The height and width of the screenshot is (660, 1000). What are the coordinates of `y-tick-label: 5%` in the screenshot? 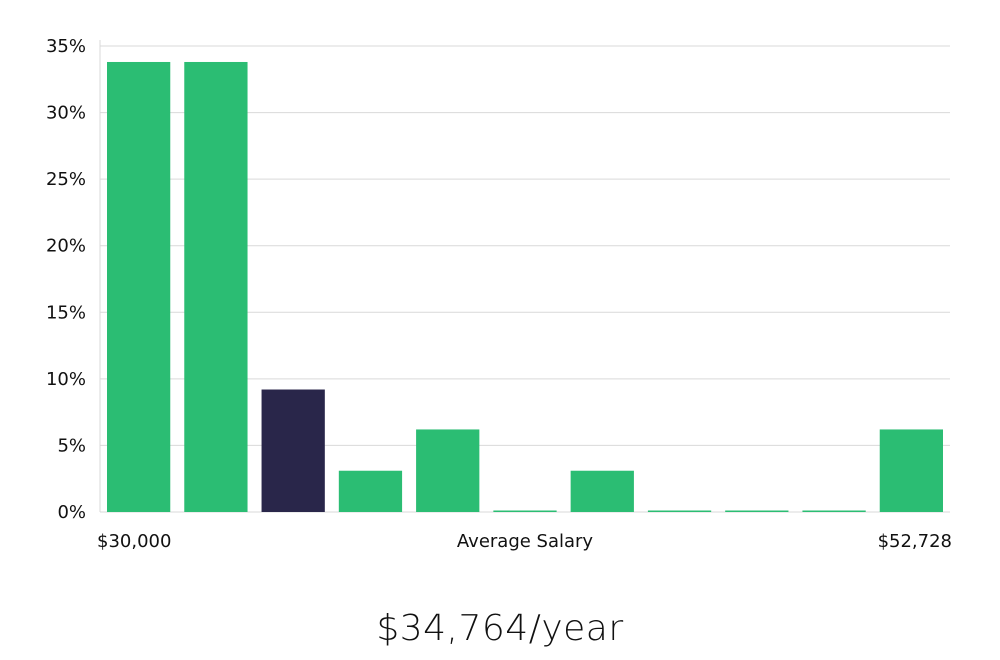 It's located at (71, 445).